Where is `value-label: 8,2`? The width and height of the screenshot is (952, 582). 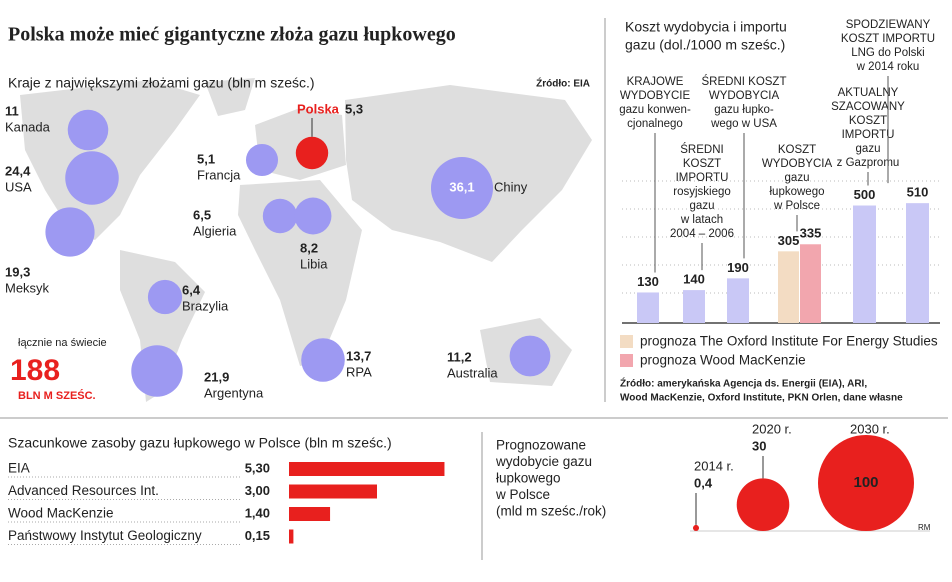
value-label: 8,2 is located at coordinates (309, 247).